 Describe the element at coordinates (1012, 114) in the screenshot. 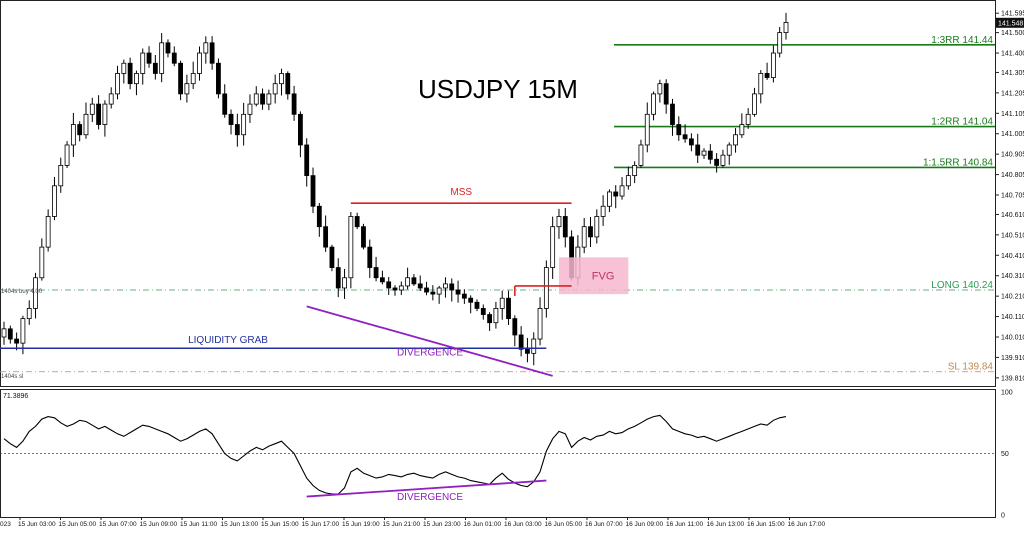

I see `price-tick-label: 141.105` at that location.